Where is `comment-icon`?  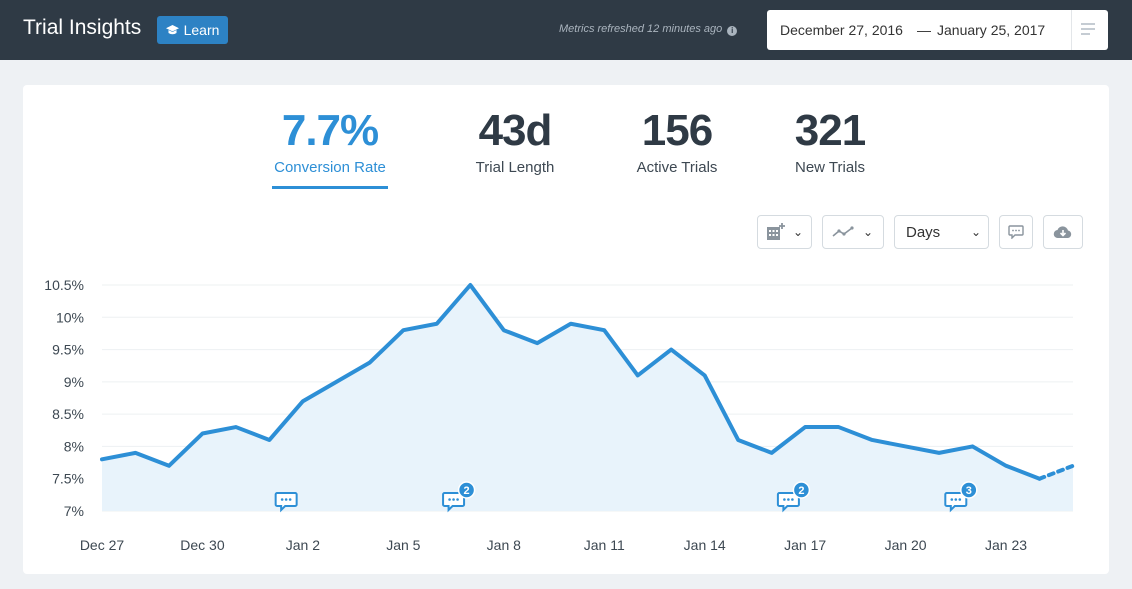 comment-icon is located at coordinates (1016, 232).